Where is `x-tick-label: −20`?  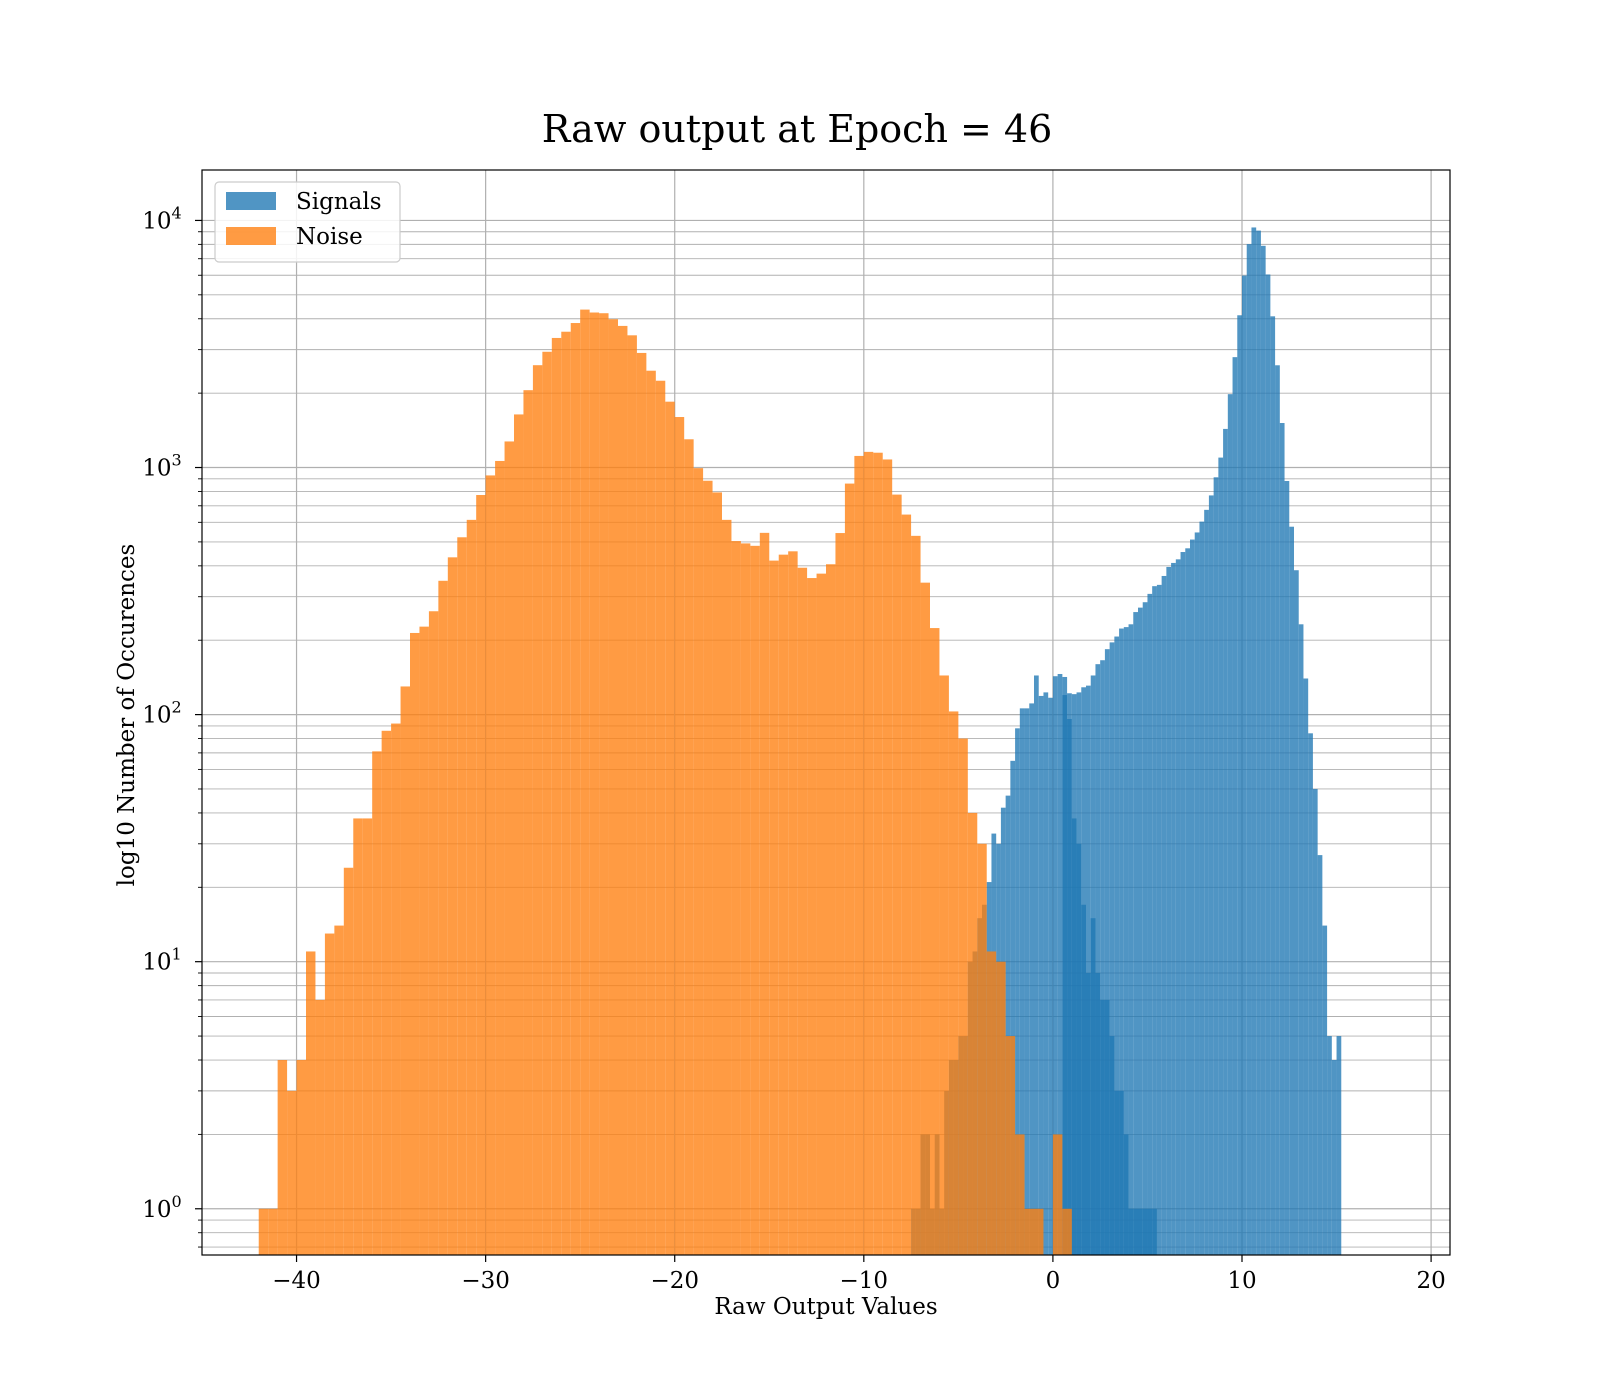
x-tick-label: −20 is located at coordinates (674, 1281).